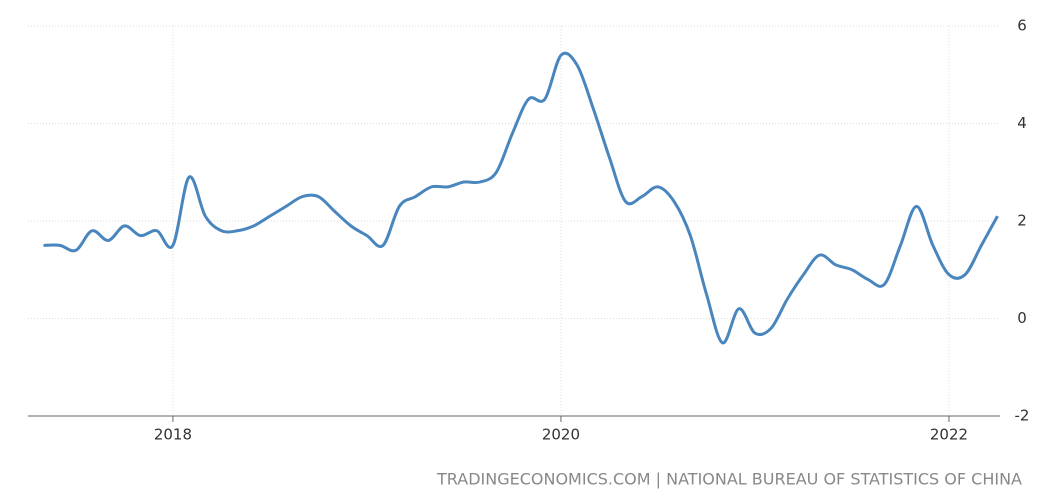 This screenshot has width=1050, height=500. I want to click on y-tick-label: 0, so click(1022, 318).